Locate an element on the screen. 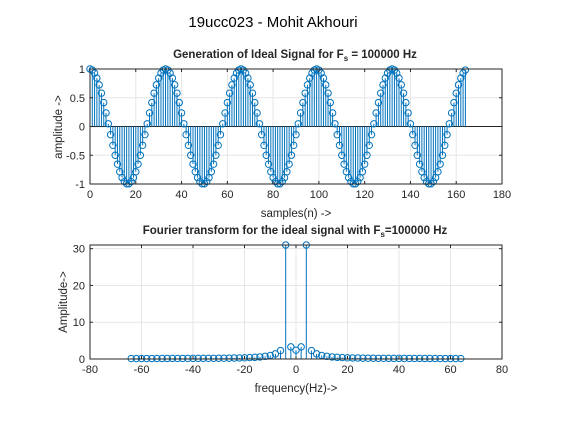  y-tick-label: 1 is located at coordinates (82, 70).